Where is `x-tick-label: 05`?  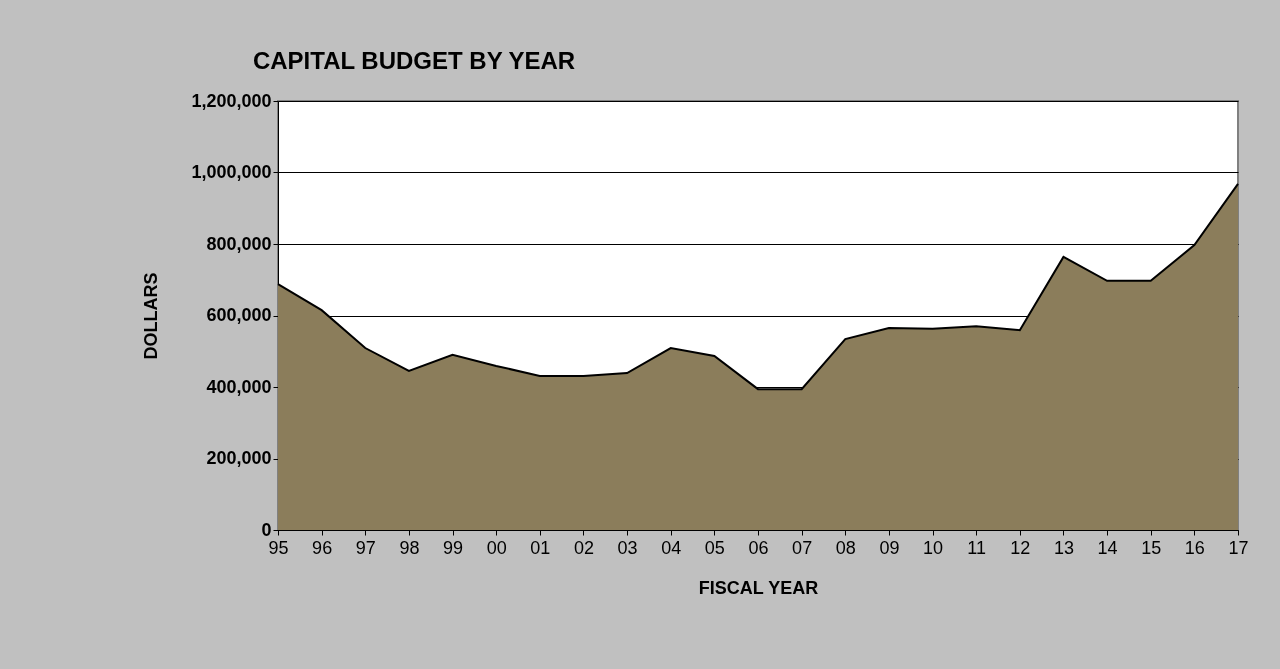 x-tick-label: 05 is located at coordinates (714, 547).